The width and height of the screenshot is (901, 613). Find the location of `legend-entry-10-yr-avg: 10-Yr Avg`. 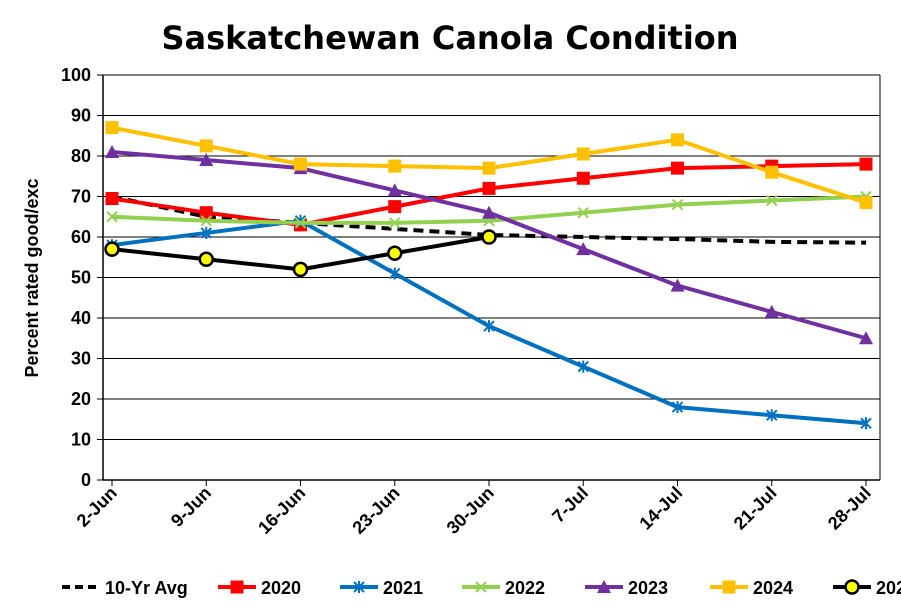

legend-entry-10-yr-avg: 10-Yr Avg is located at coordinates (125, 588).